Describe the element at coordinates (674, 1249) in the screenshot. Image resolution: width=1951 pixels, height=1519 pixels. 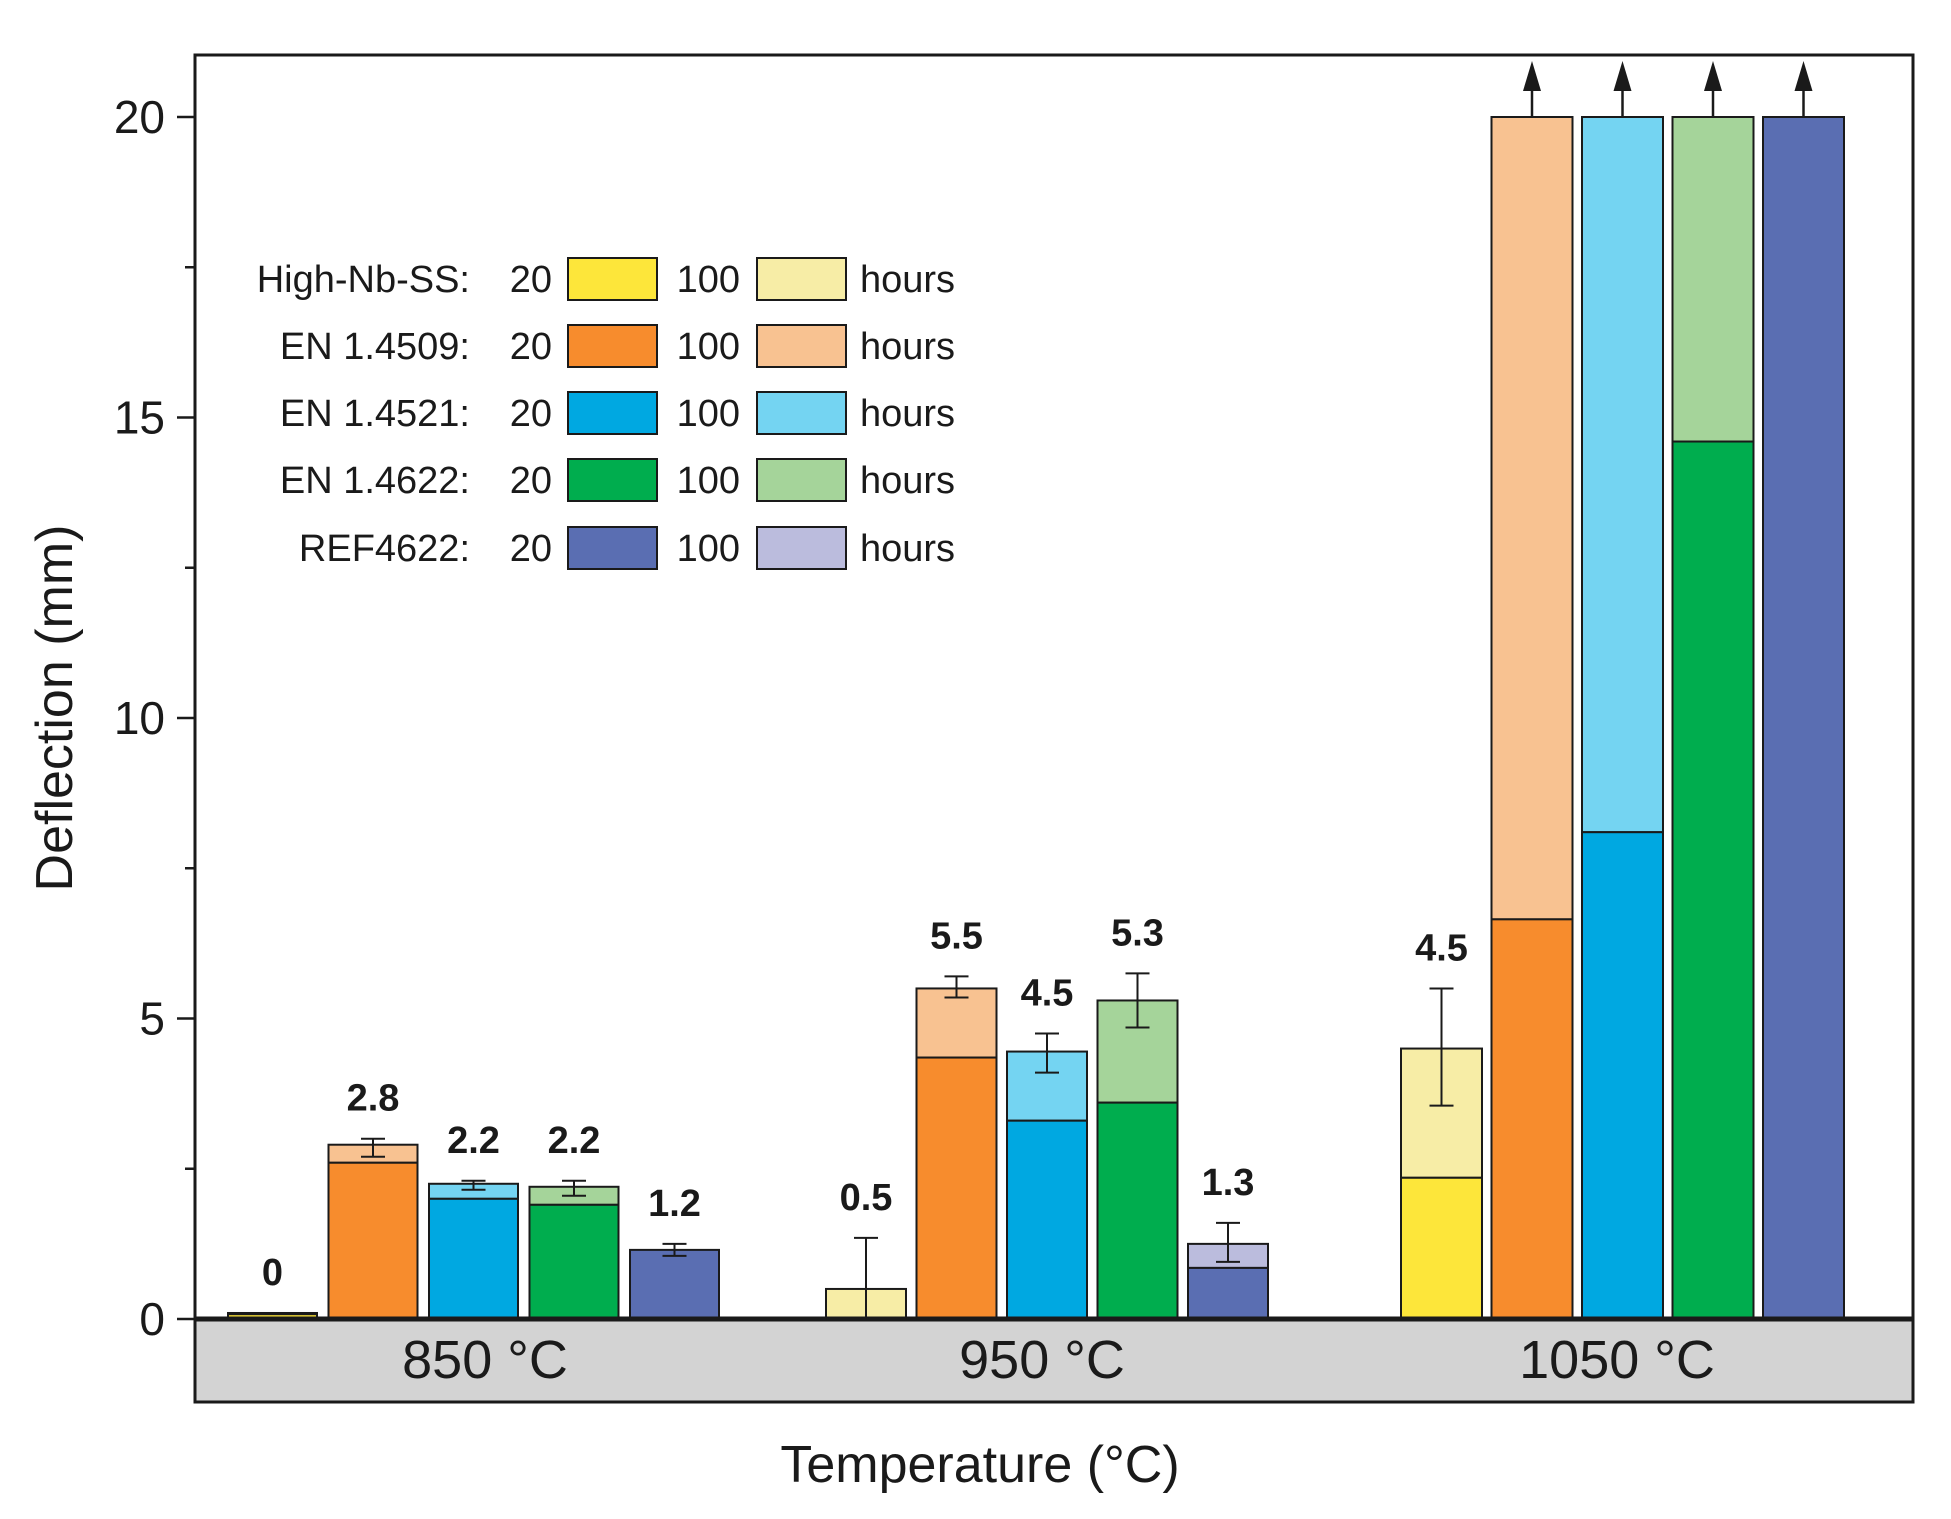
I see `error-bar-850-c-ref4622` at that location.